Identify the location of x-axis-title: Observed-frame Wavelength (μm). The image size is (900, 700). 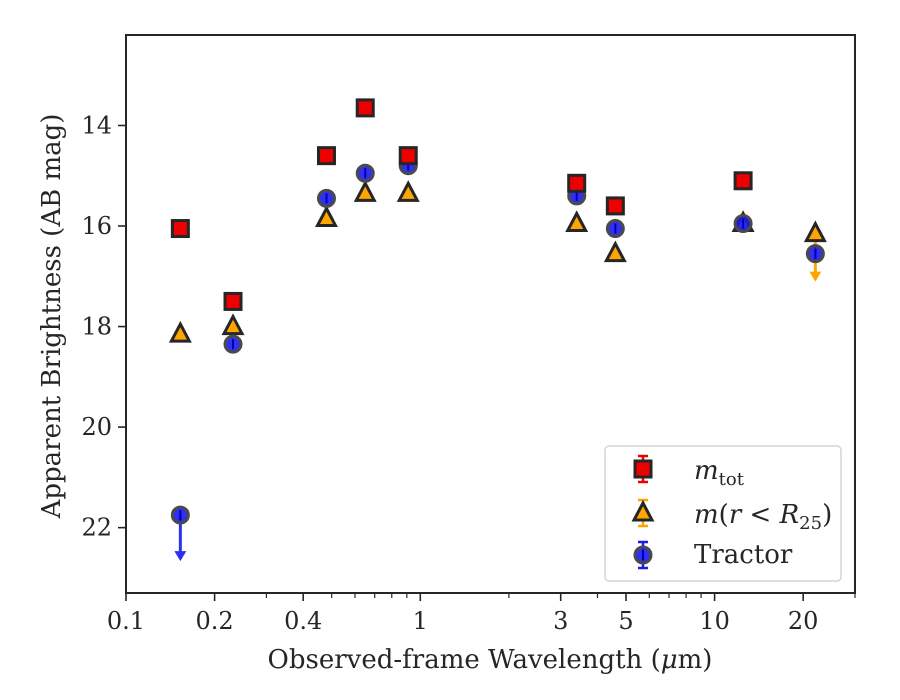
(490, 660).